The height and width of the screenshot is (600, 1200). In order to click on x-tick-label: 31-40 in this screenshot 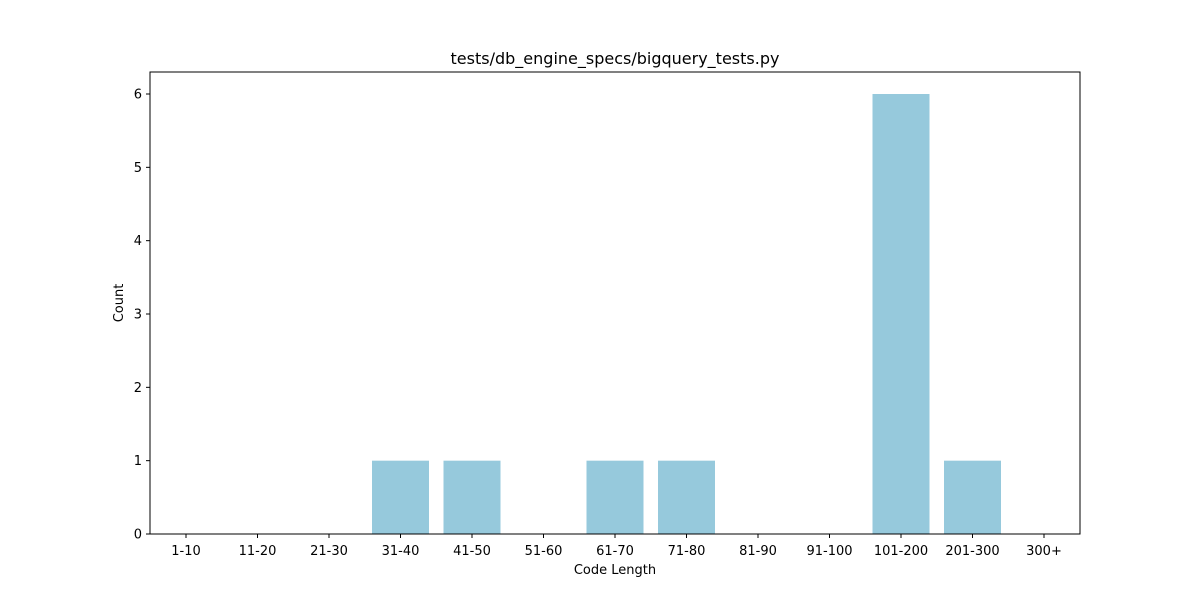, I will do `click(401, 551)`.